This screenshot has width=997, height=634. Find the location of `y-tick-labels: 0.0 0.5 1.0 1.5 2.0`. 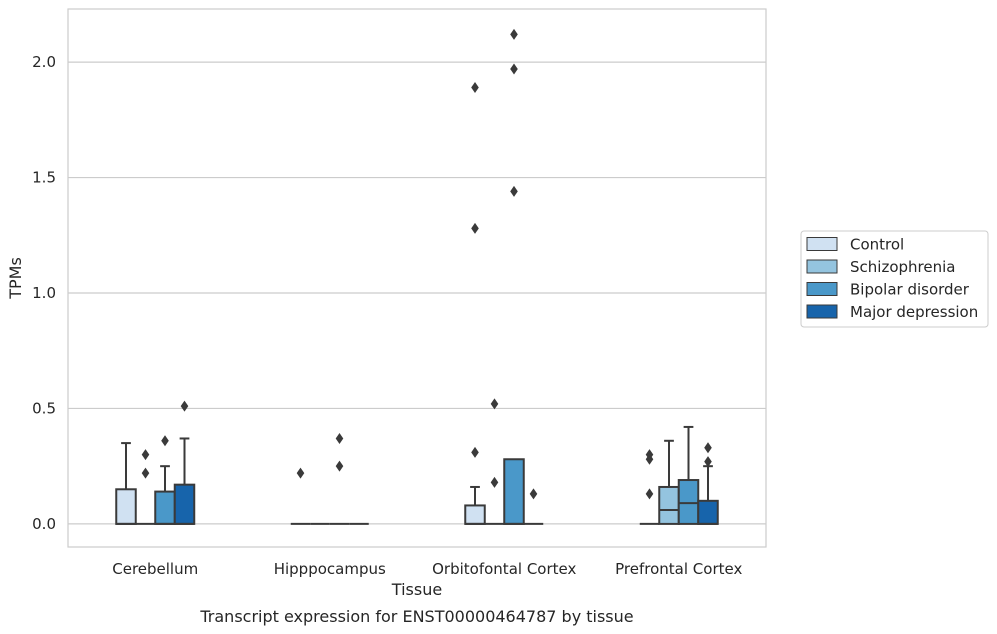

y-tick-labels: 0.0 0.5 1.0 1.5 2.0 is located at coordinates (44, 293).